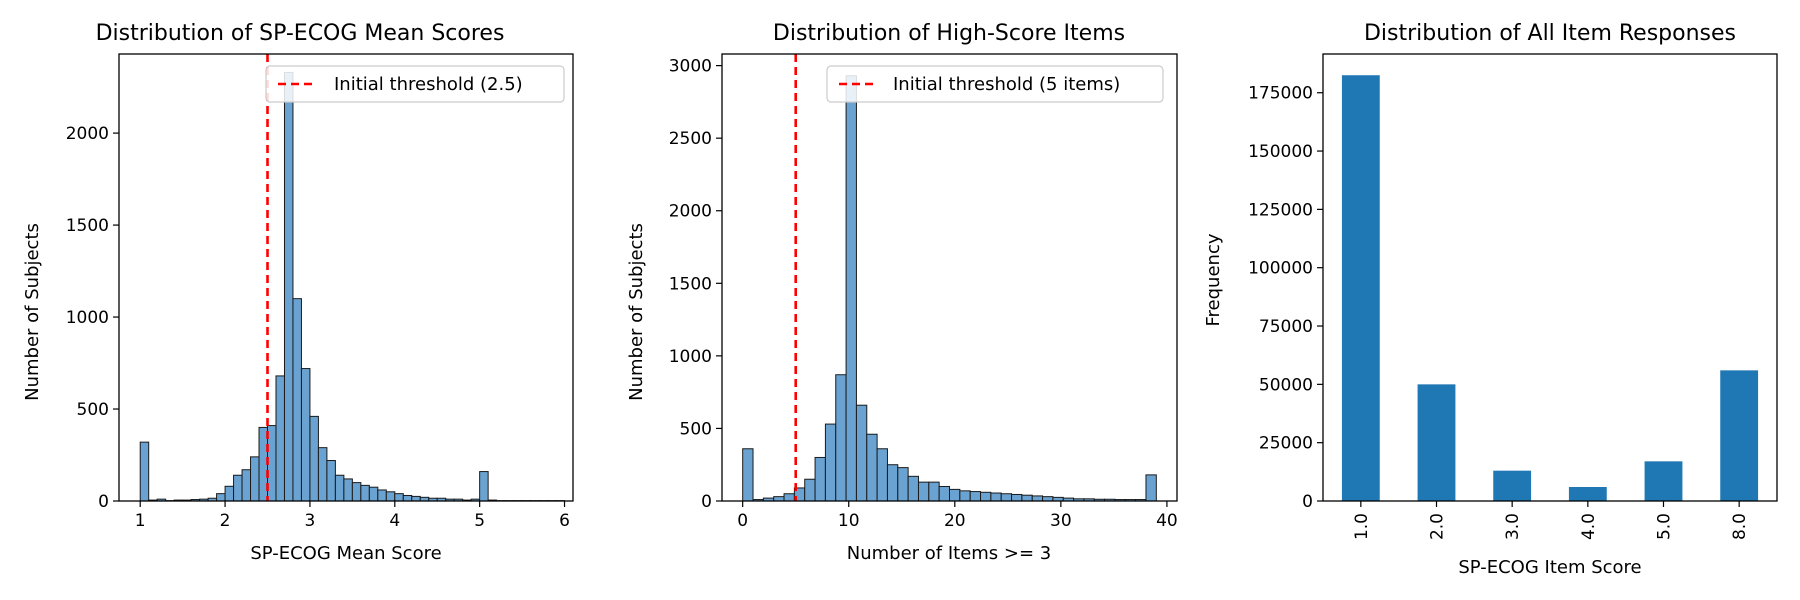 The image size is (1800, 600). What do you see at coordinates (949, 553) in the screenshot?
I see `x-axis-label: Number of Items >= 3` at bounding box center [949, 553].